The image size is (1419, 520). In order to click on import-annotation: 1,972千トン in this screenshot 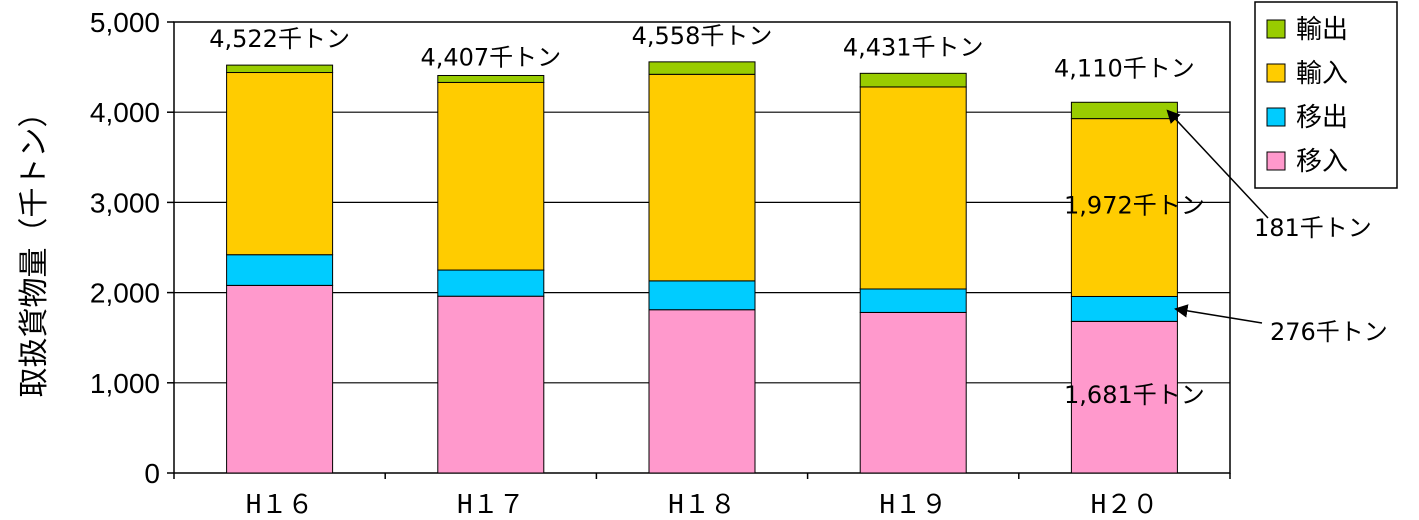, I will do `click(1134, 206)`.